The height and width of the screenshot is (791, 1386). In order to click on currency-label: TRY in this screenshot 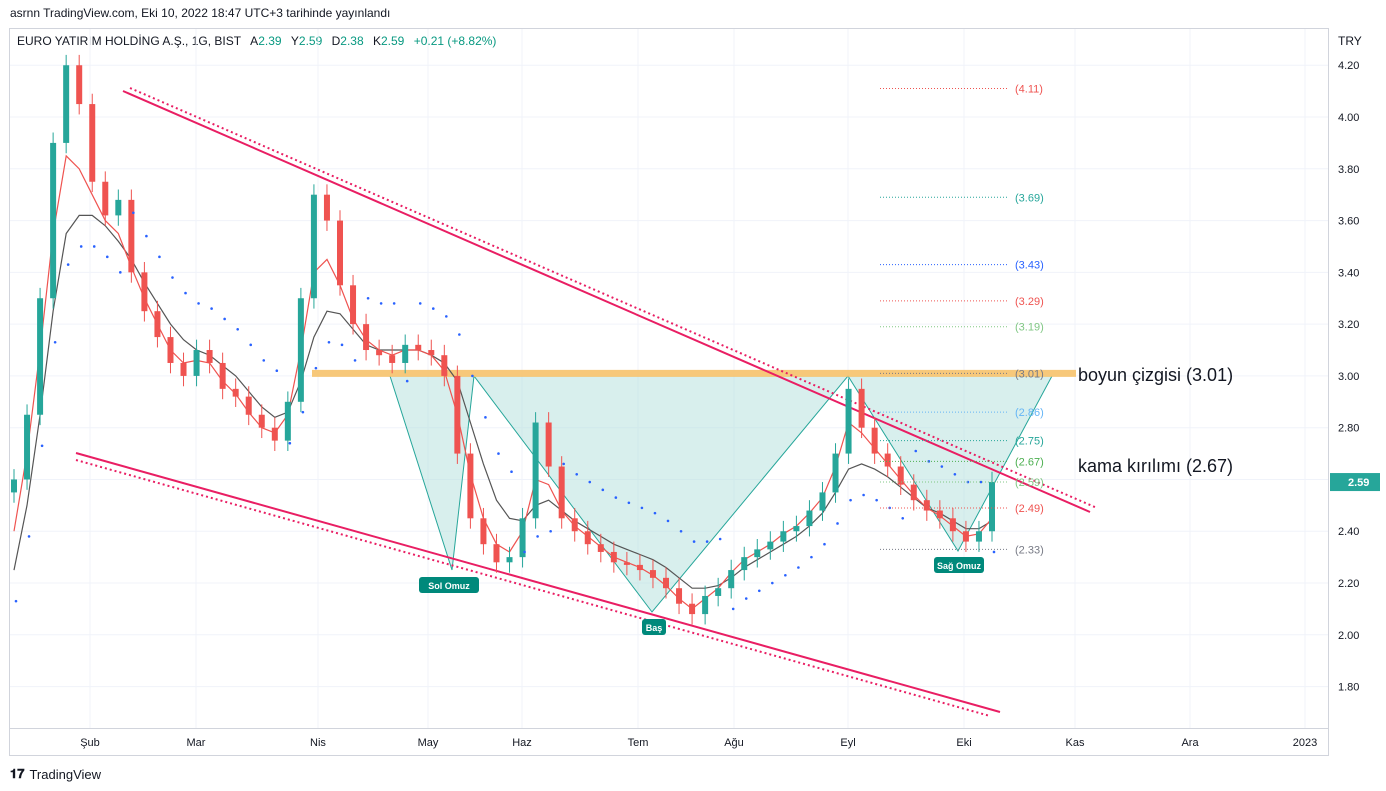, I will do `click(1350, 41)`.